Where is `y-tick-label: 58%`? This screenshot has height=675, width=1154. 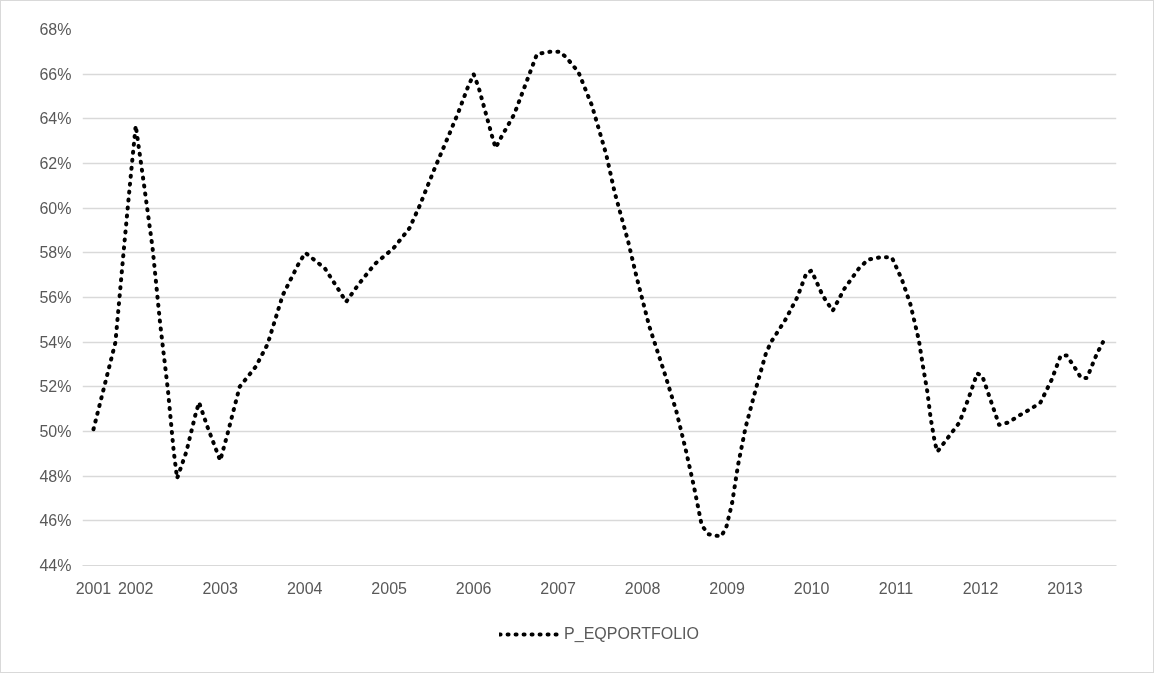
y-tick-label: 58% is located at coordinates (55, 253).